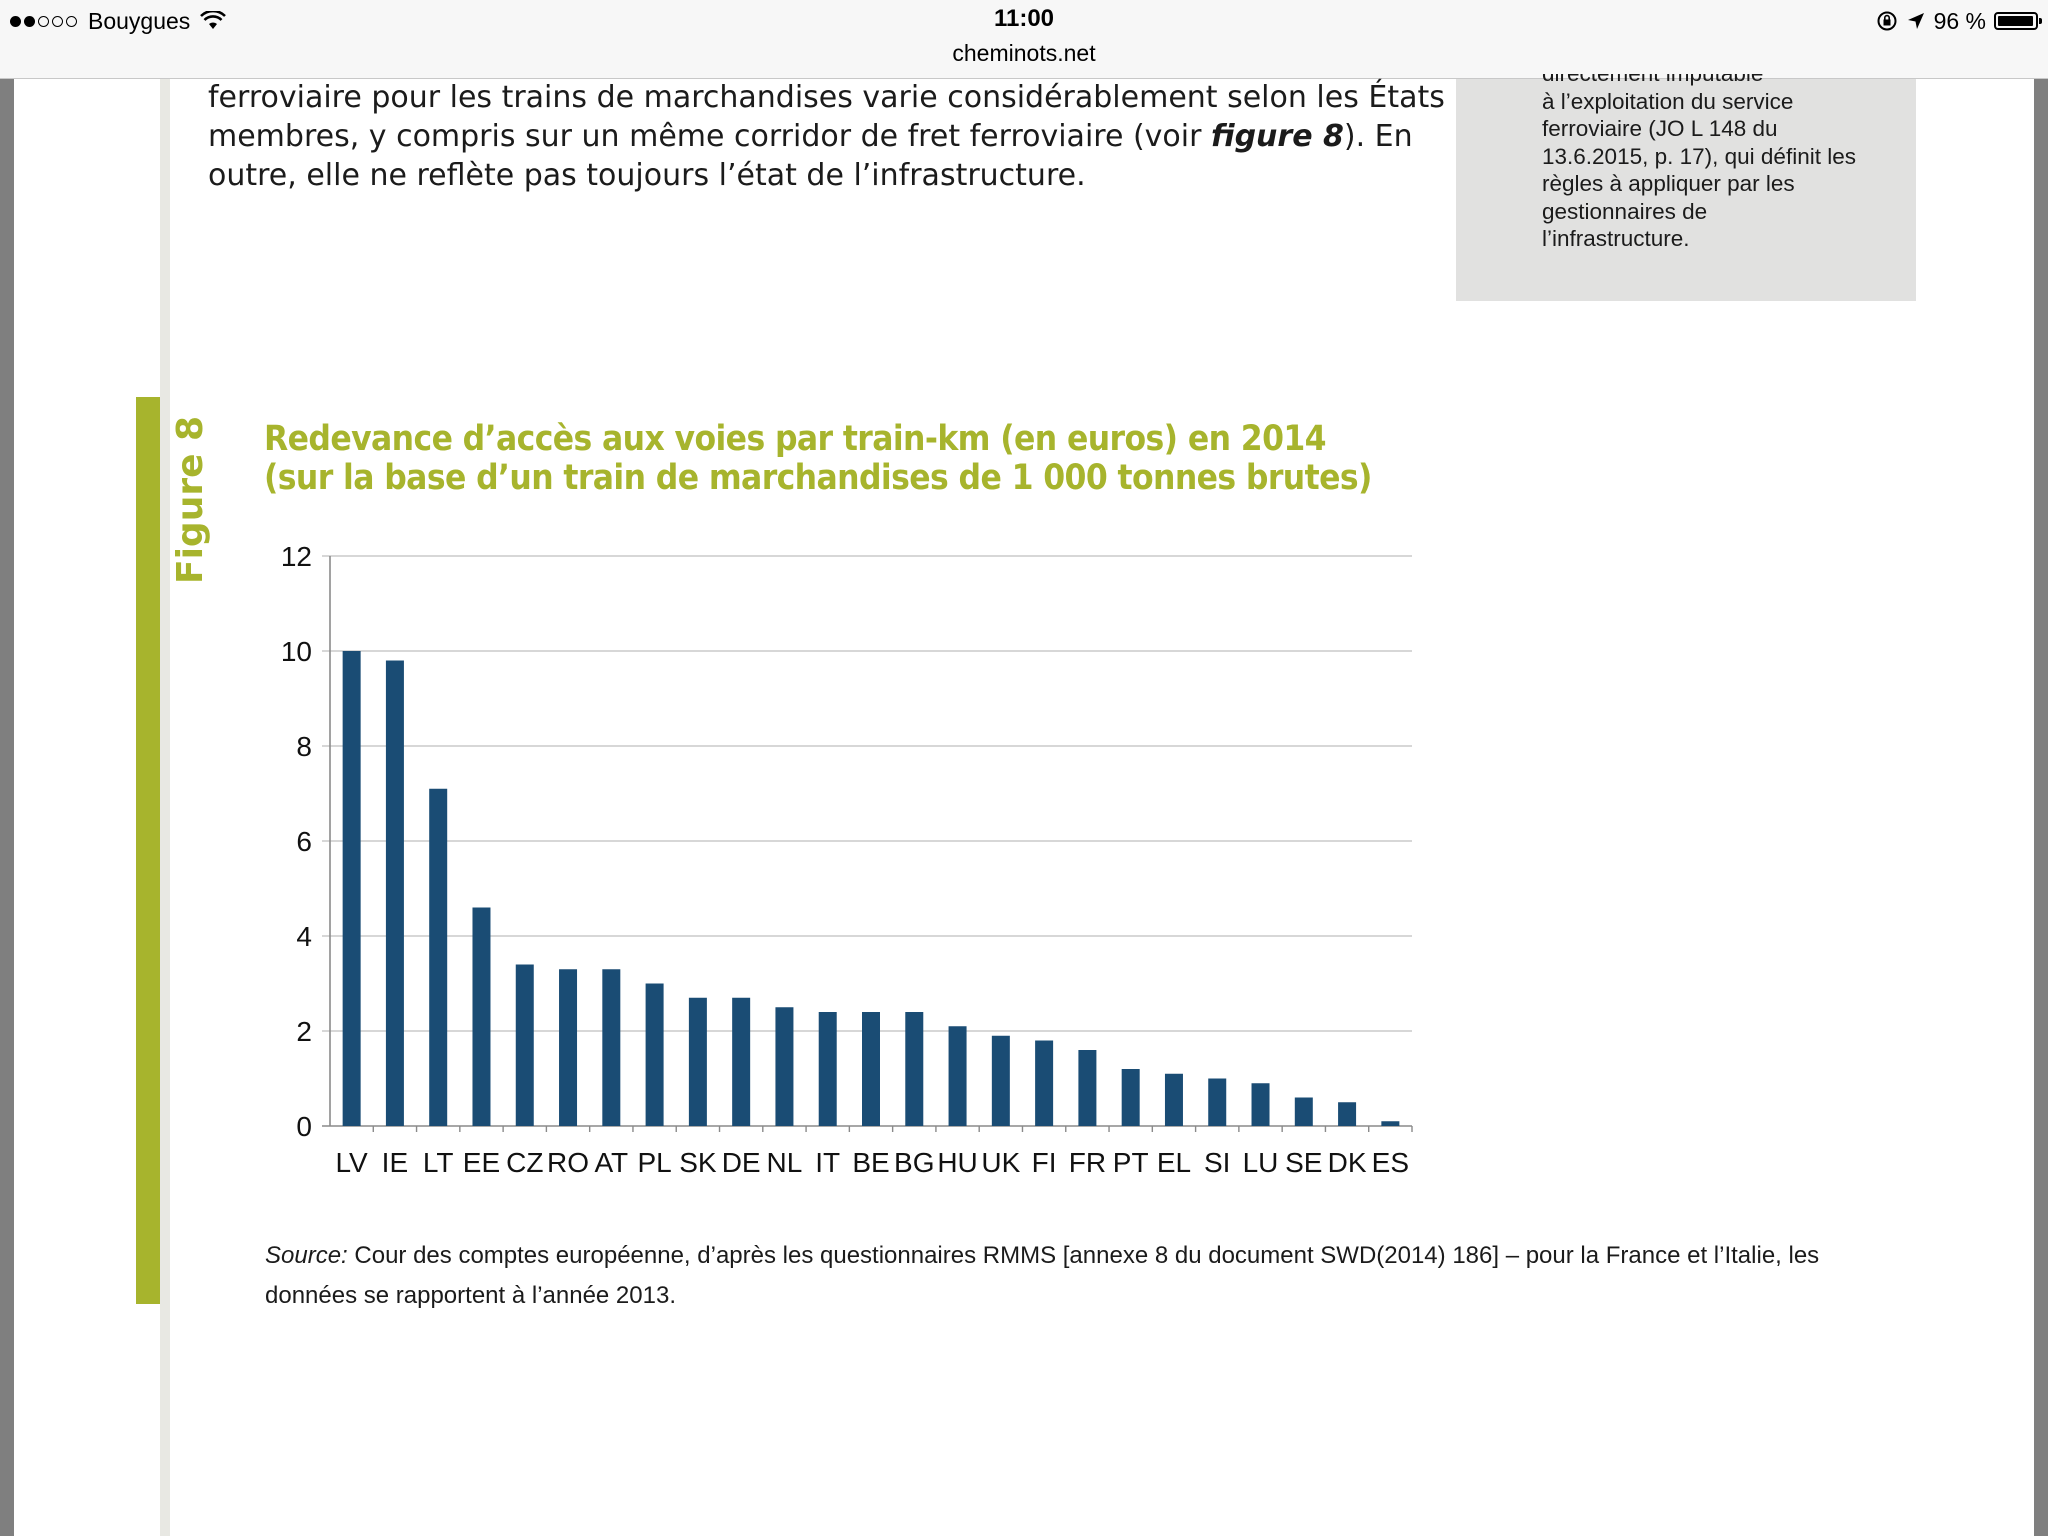 This screenshot has height=1536, width=2048. What do you see at coordinates (1277, 136) in the screenshot?
I see `figure-reference-link: figure 8` at bounding box center [1277, 136].